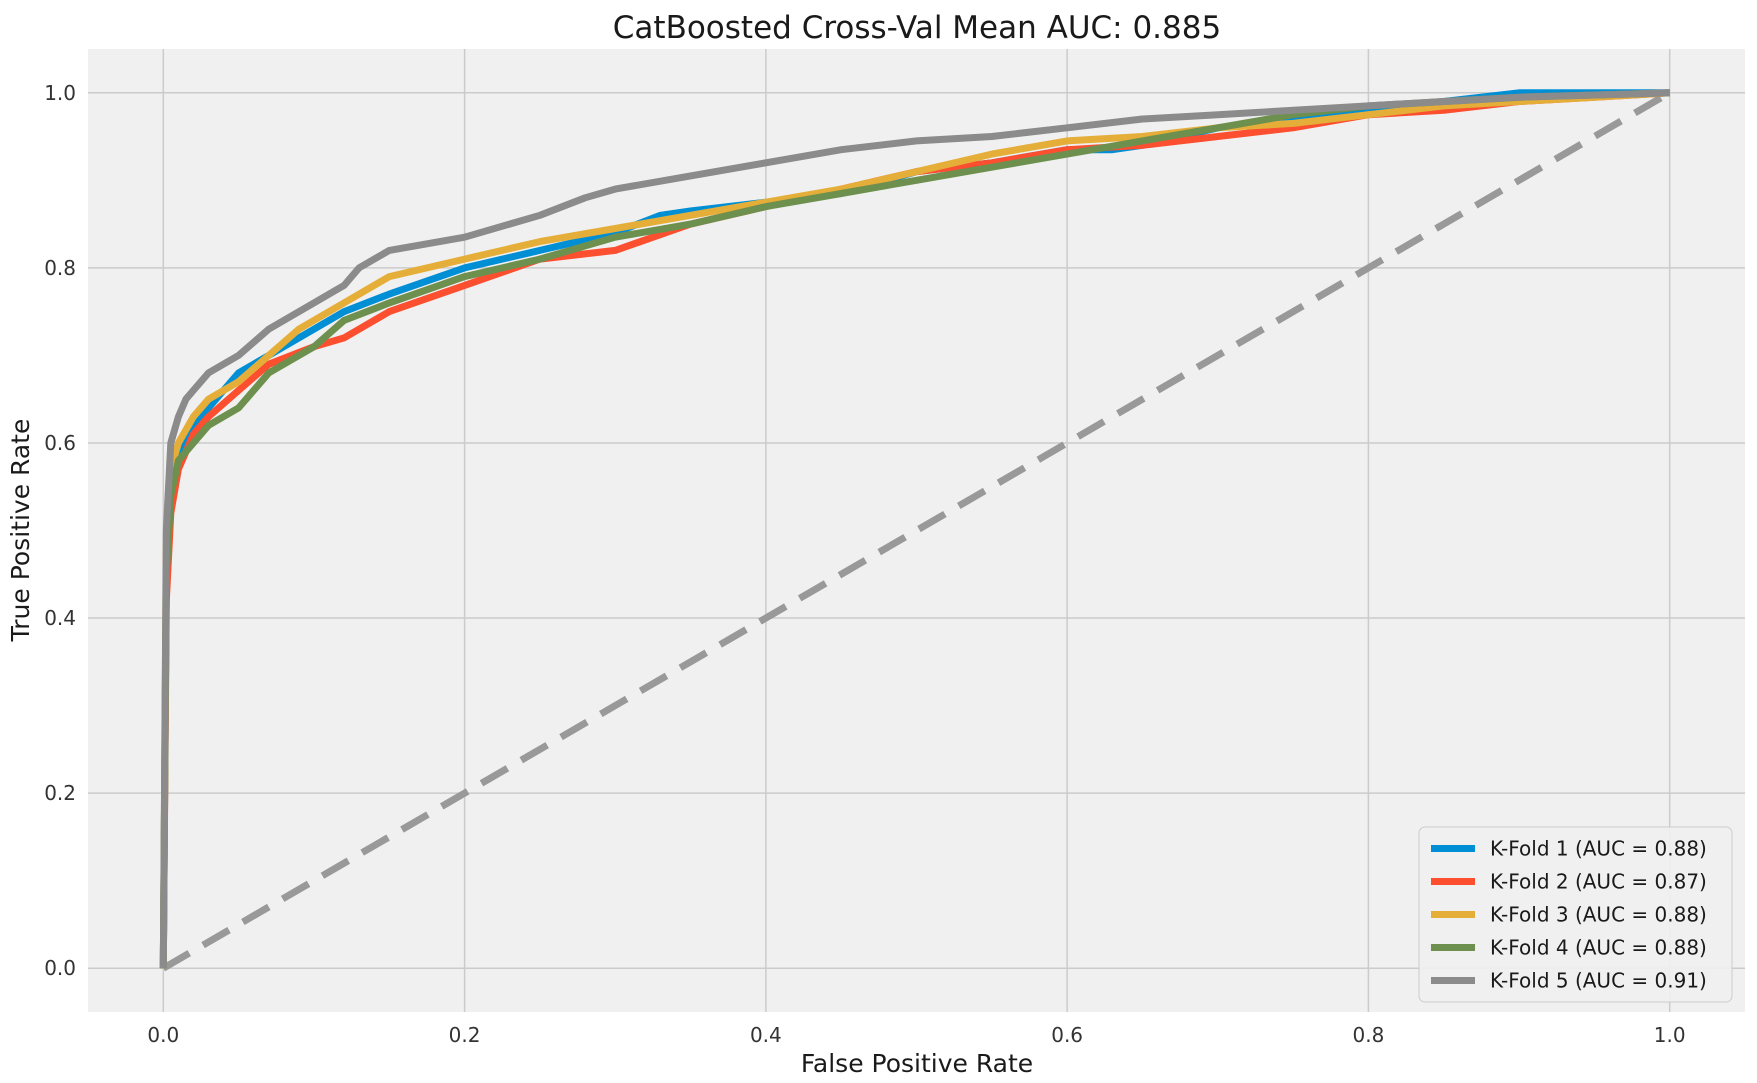 The height and width of the screenshot is (1083, 1757). I want to click on legend-label-fold-2: K-Fold 2 (AUC = 0.87), so click(1598, 882).